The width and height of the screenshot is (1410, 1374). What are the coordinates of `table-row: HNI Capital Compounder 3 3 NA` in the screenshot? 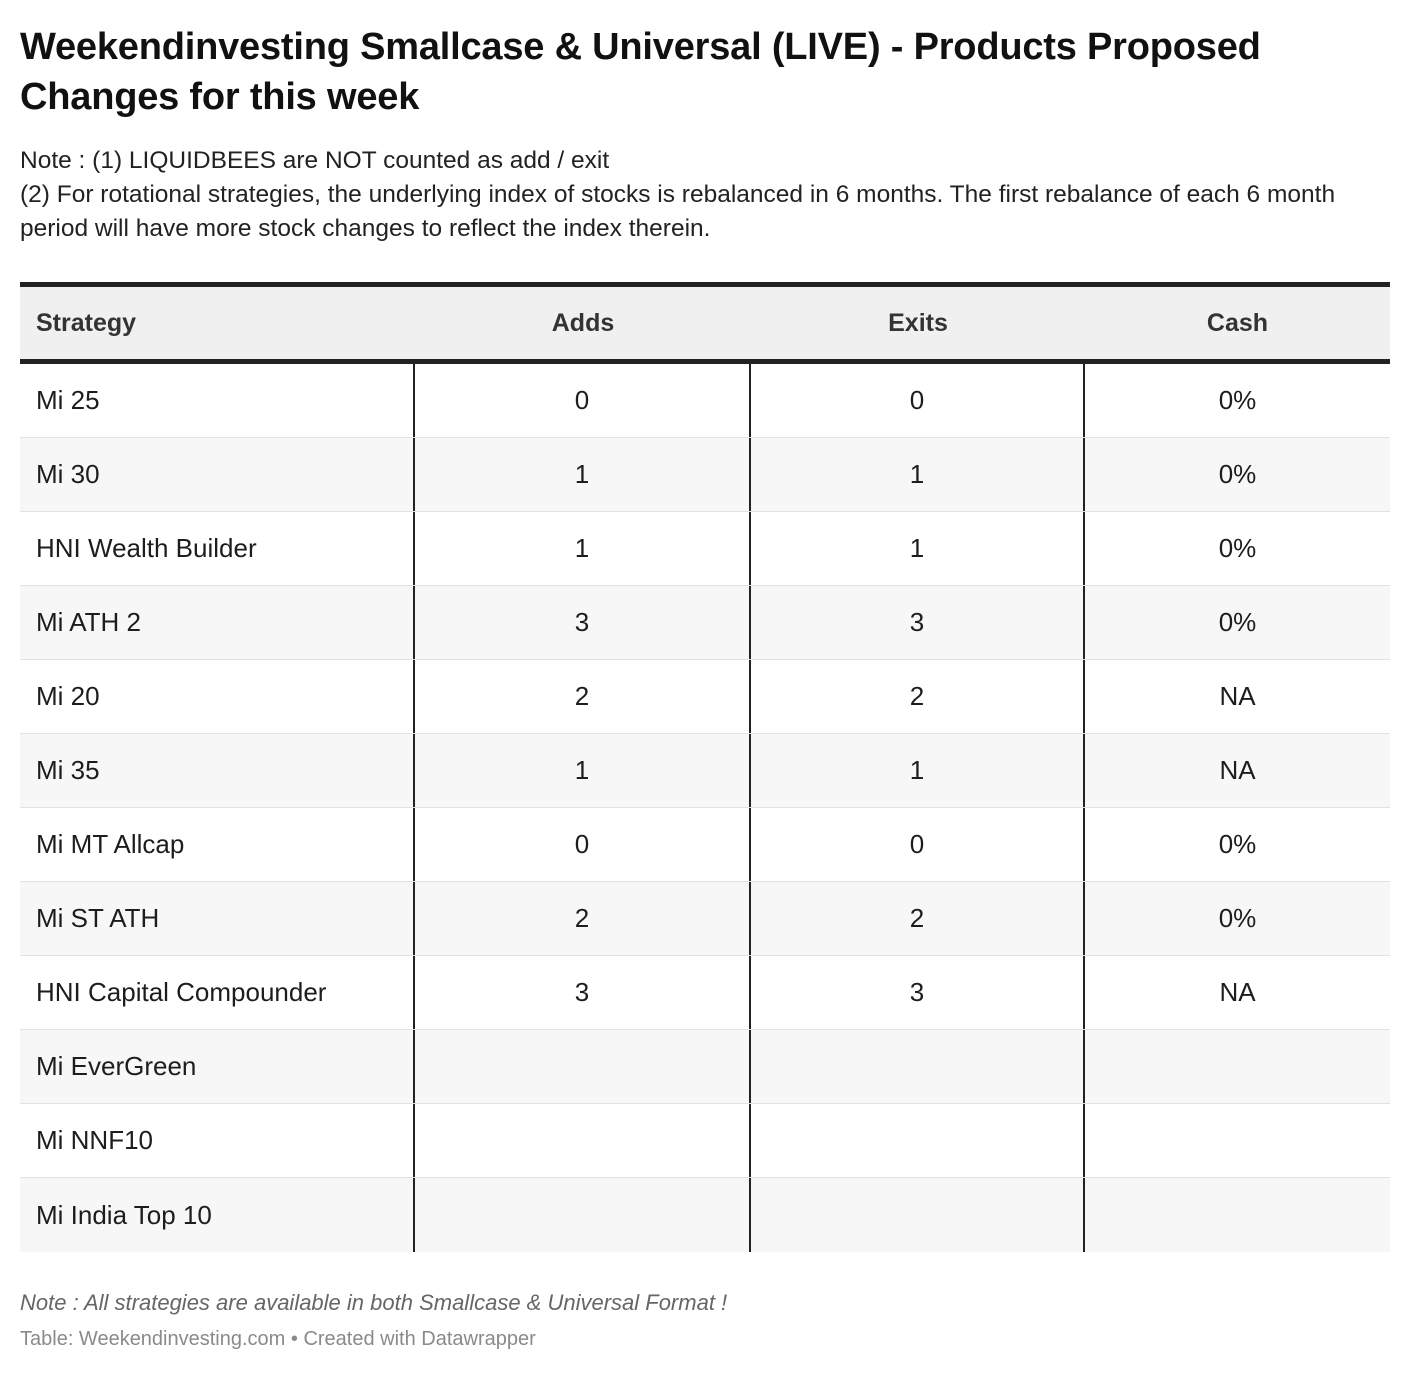 It's located at (705, 993).